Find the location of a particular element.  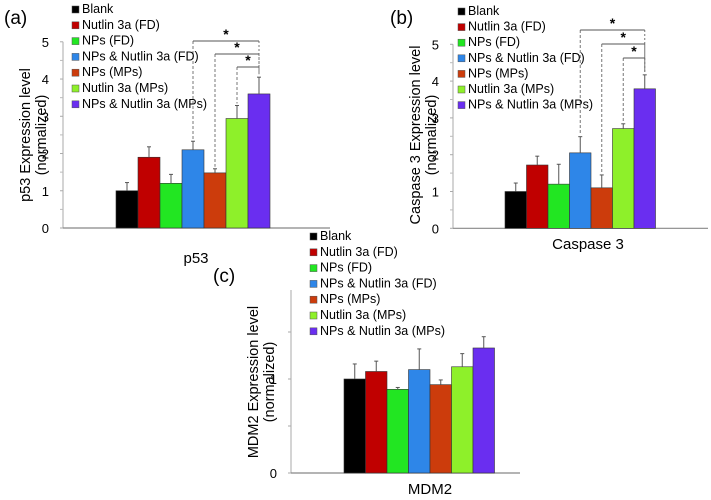

y-axis-label: Caspase 3 Expression level is located at coordinates (416, 135).